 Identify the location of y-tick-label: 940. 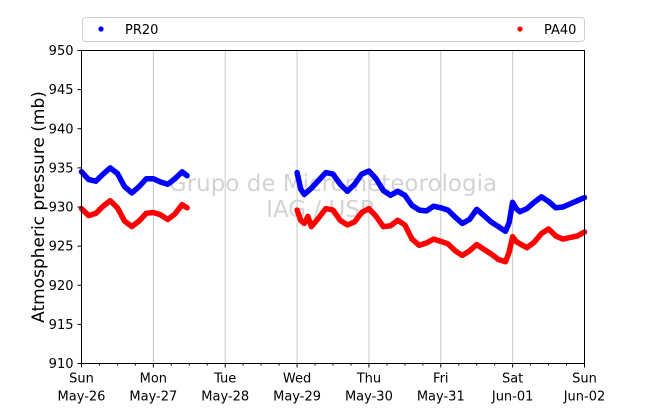
(61, 129).